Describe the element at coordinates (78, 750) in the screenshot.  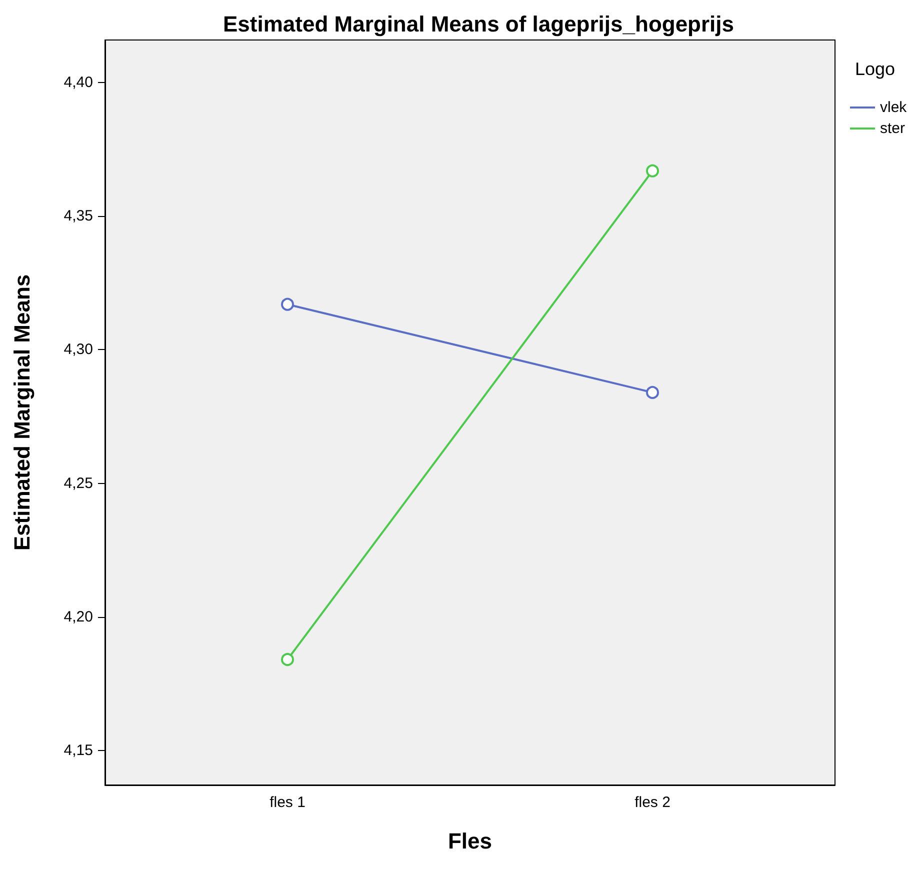
I see `y-tick-label: 4,15` at that location.